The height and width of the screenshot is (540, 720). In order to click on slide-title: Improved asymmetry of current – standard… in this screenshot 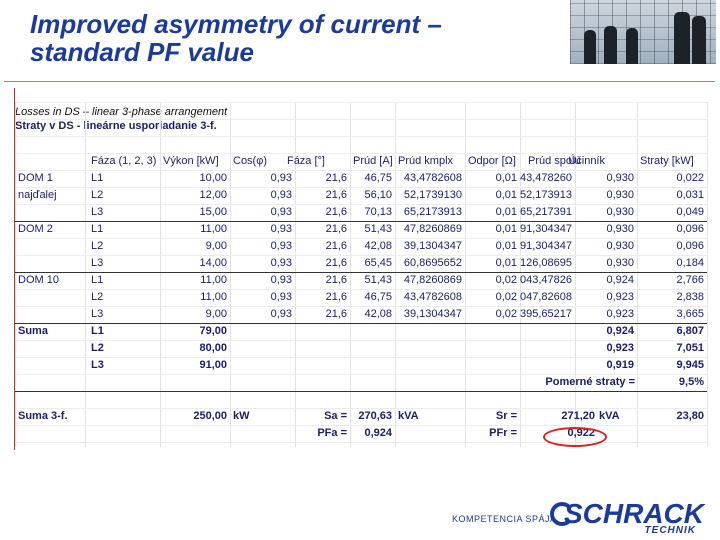, I will do `click(290, 38)`.